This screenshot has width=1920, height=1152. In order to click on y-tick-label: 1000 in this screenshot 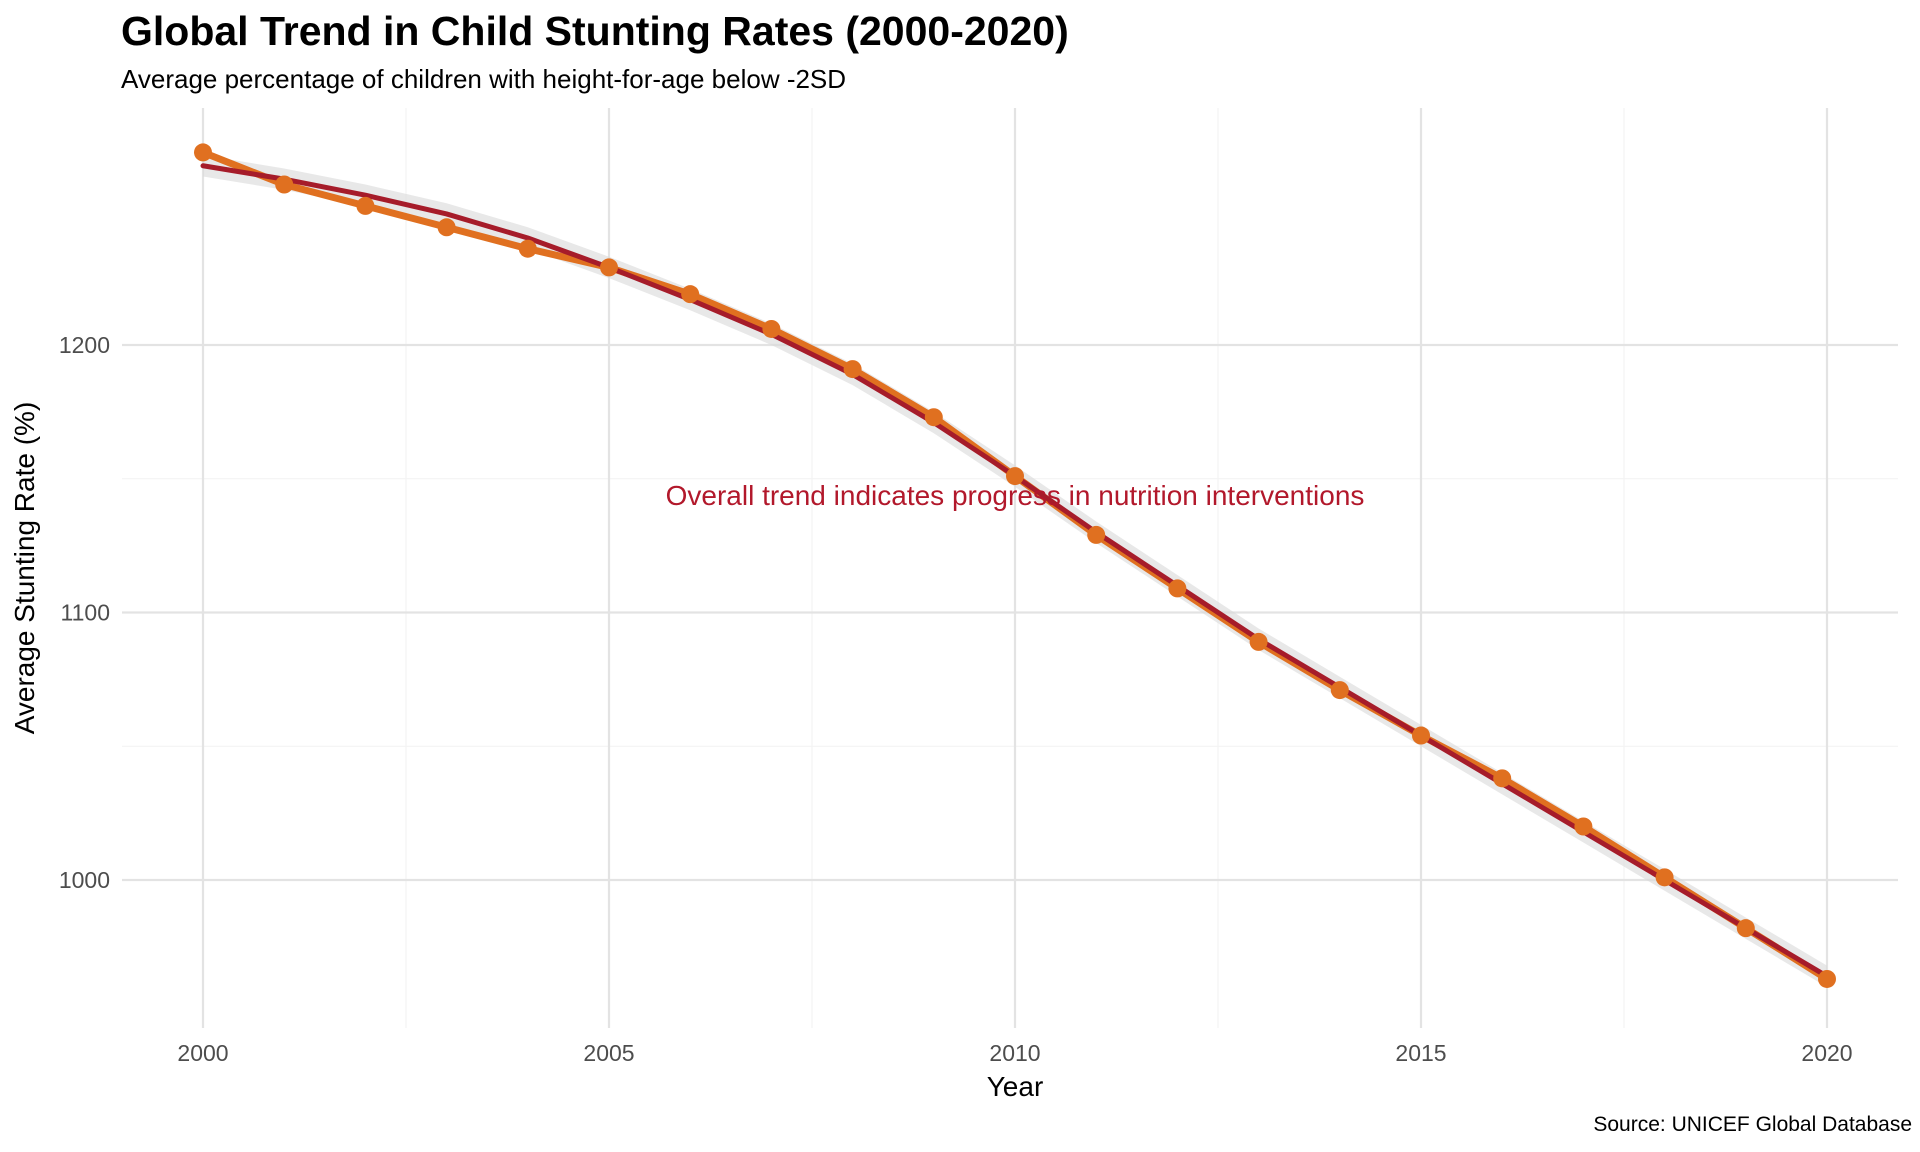, I will do `click(84, 880)`.